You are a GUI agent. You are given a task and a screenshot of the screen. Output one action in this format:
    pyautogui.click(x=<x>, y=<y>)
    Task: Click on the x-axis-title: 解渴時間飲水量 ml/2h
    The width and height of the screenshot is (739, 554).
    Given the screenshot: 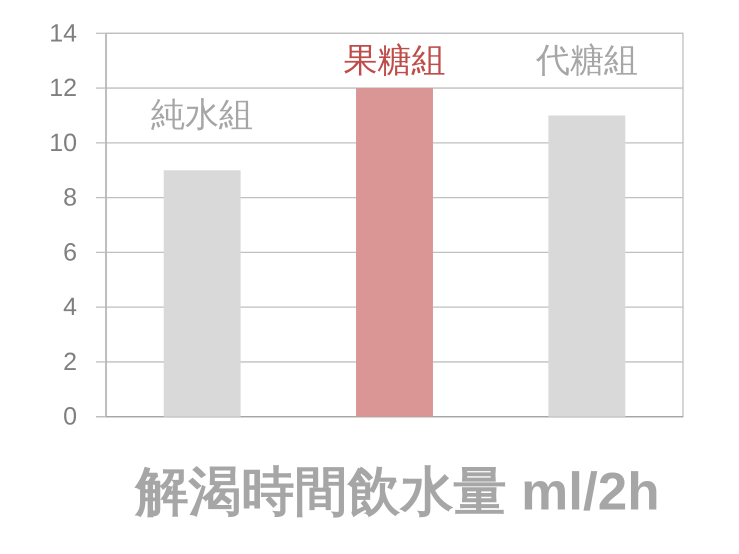 What is the action you would take?
    pyautogui.click(x=396, y=492)
    